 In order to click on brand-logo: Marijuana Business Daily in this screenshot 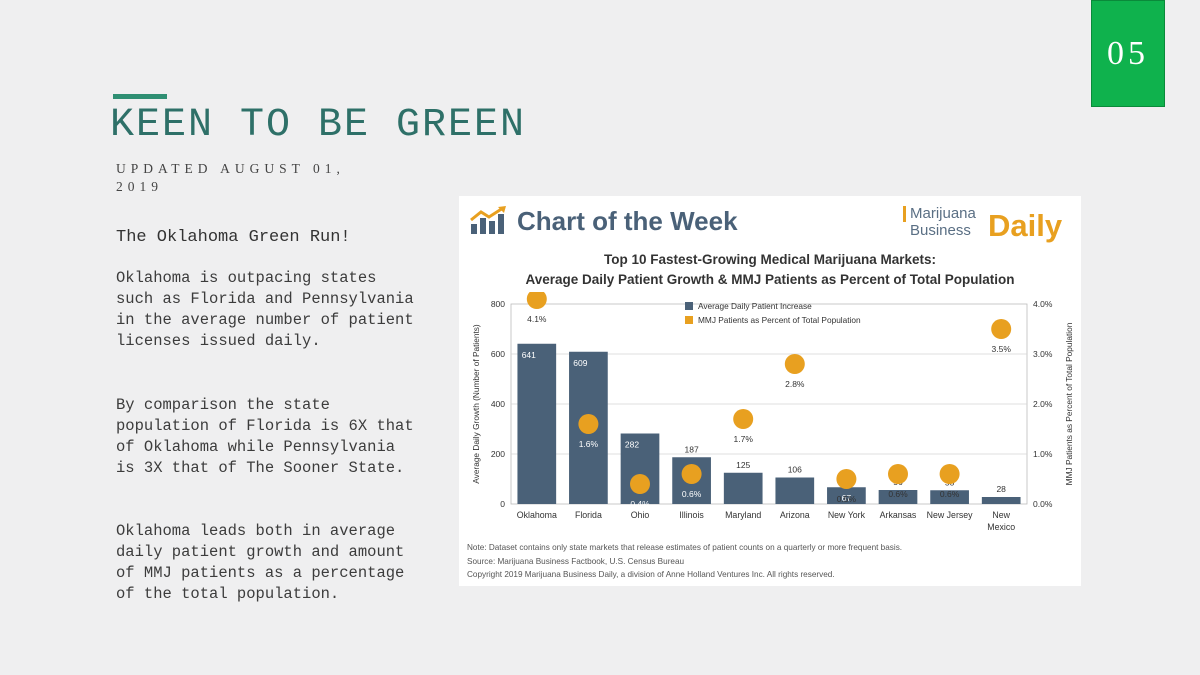, I will do `click(988, 226)`.